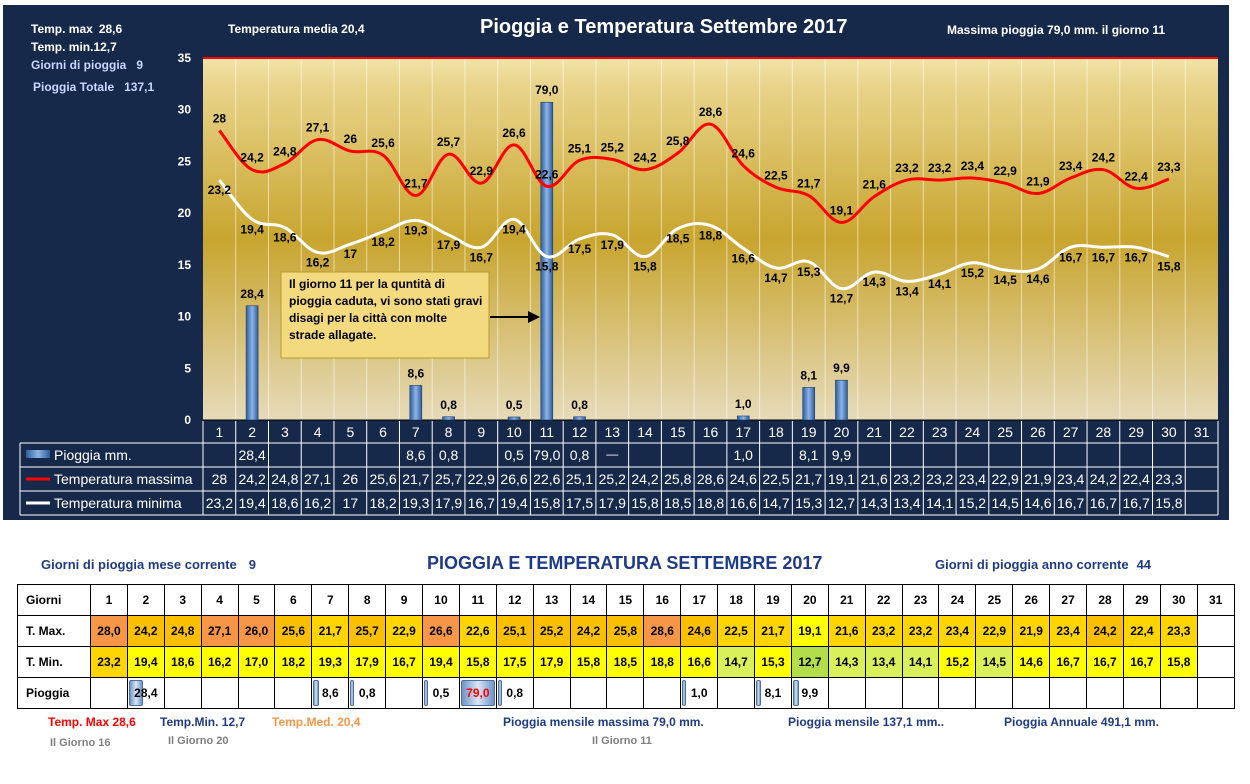 The width and height of the screenshot is (1250, 784). What do you see at coordinates (416, 455) in the screenshot?
I see `table-cell-value: 8,6` at bounding box center [416, 455].